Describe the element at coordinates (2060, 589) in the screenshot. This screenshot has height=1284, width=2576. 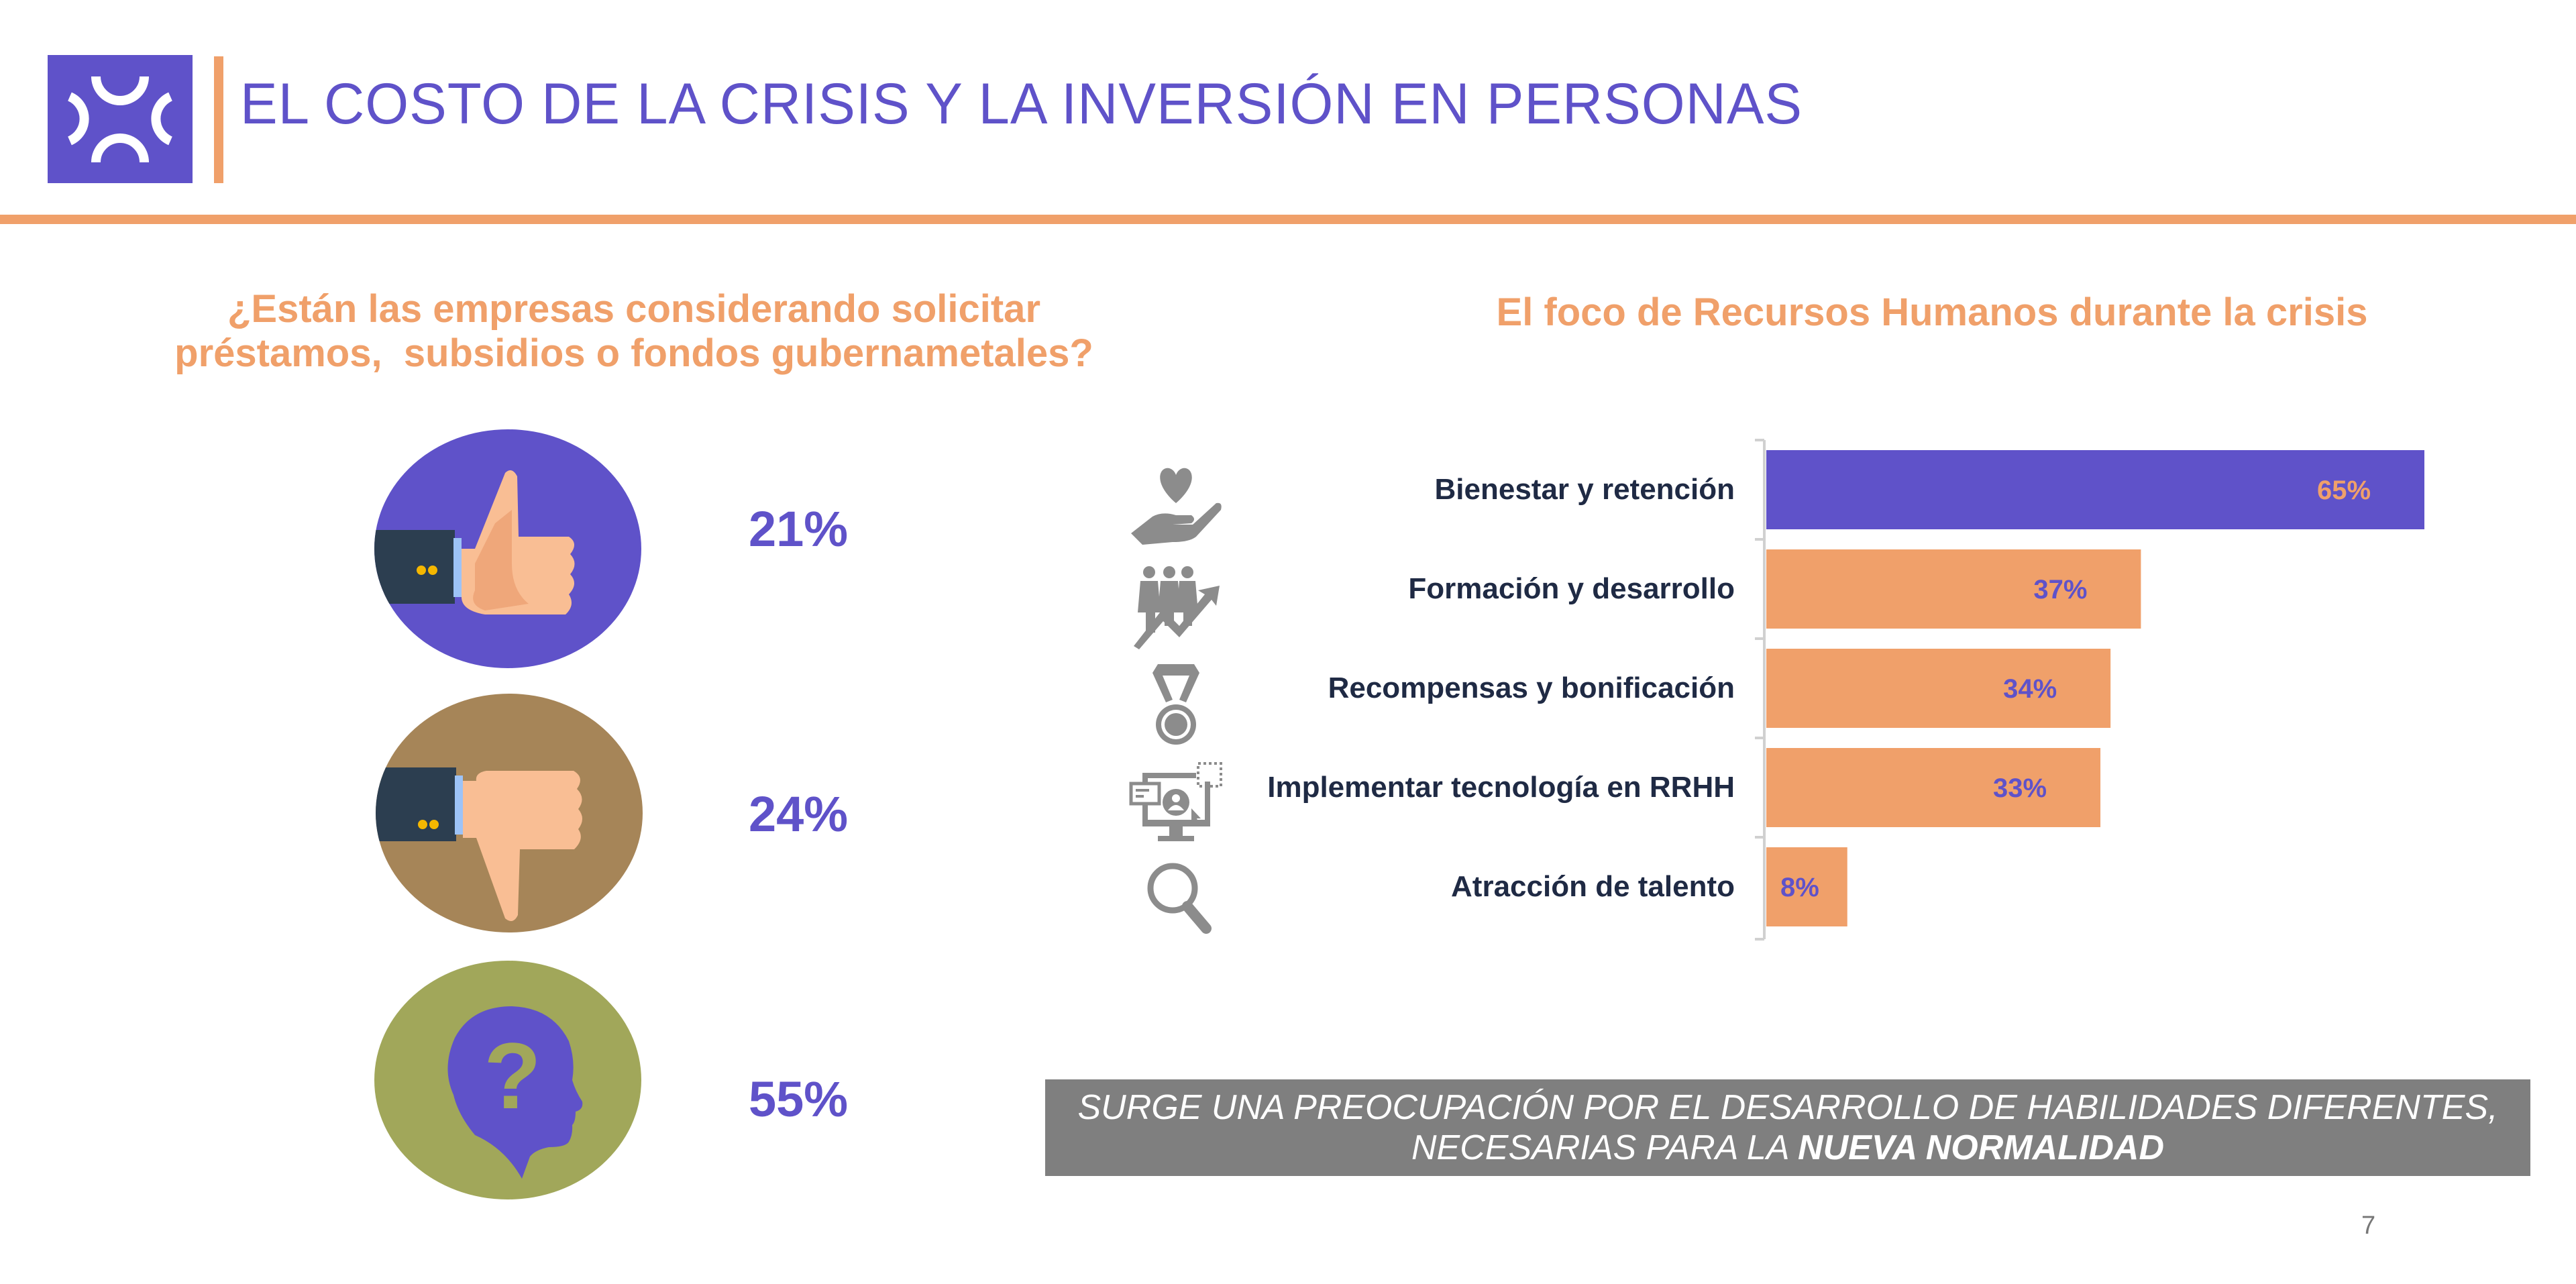
I see `bar-value-label: 37%` at that location.